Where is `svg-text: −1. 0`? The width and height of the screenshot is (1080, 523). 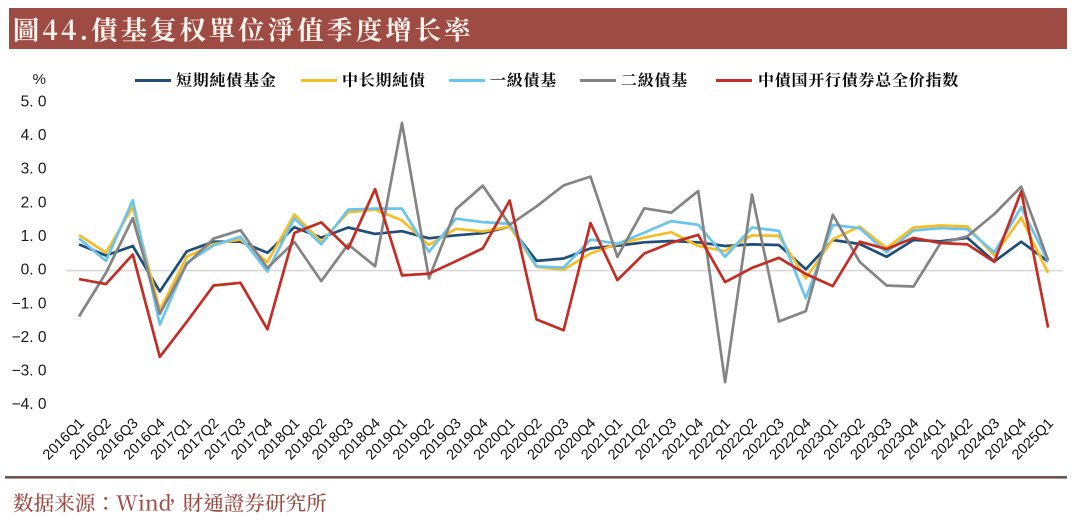
svg-text: −1. 0 is located at coordinates (29, 303).